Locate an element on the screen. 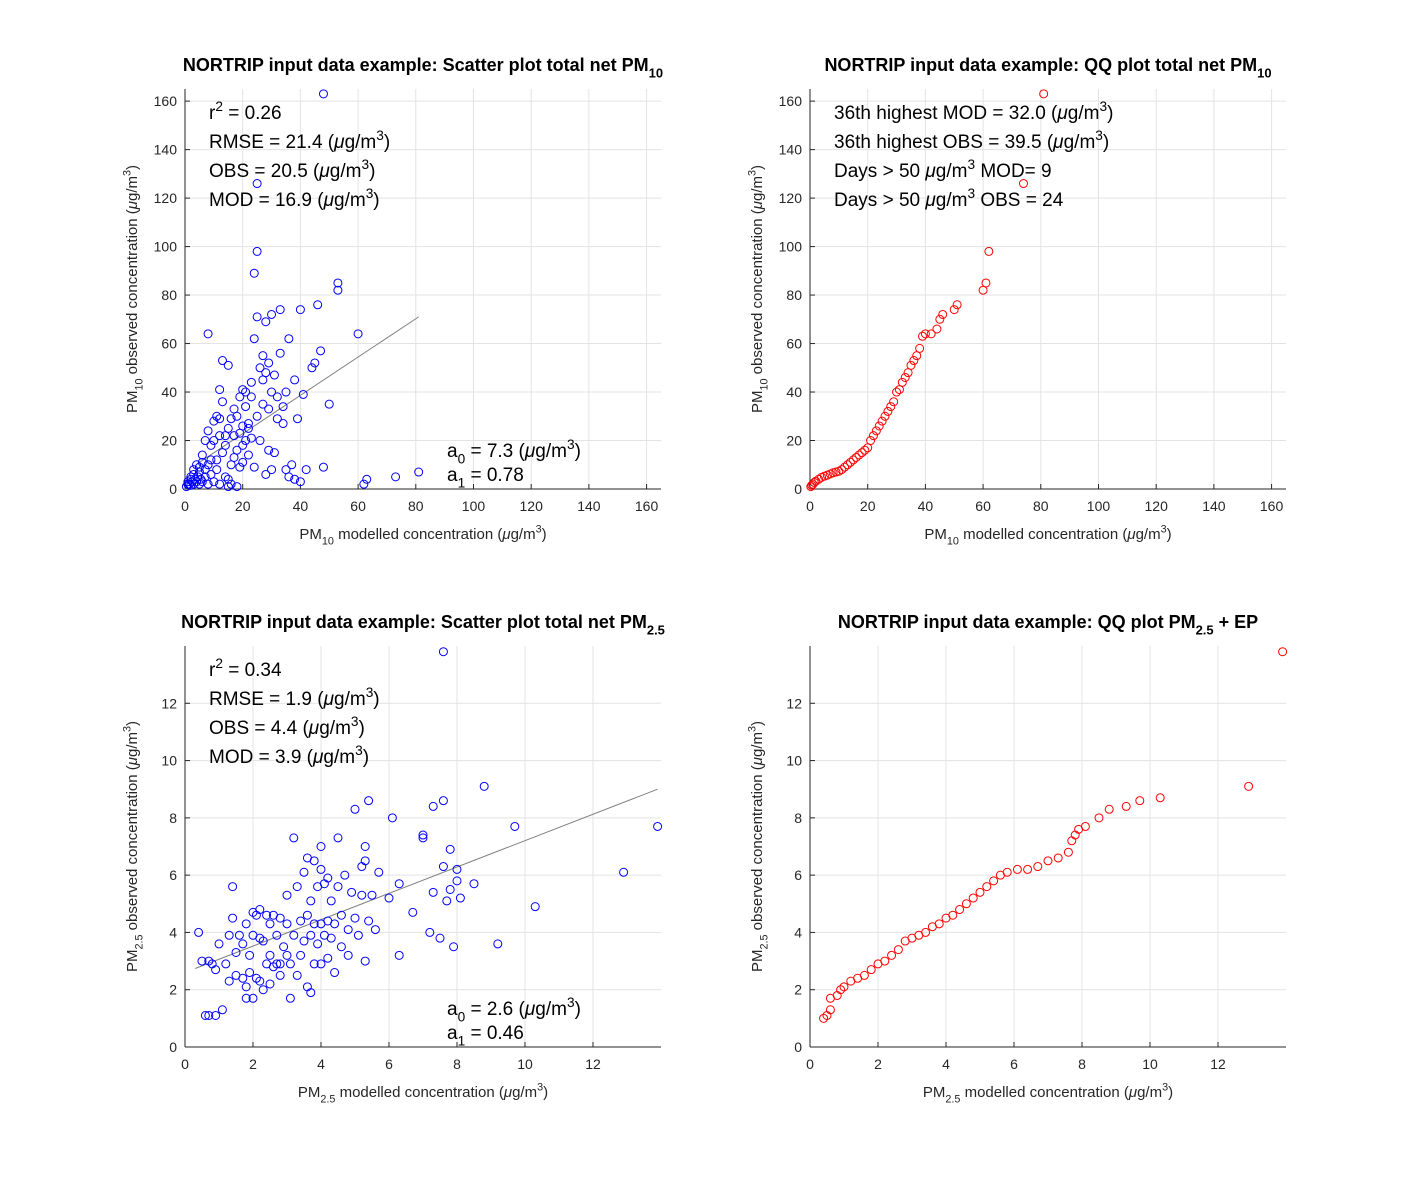  y-tick-label: 20 is located at coordinates (794, 441).